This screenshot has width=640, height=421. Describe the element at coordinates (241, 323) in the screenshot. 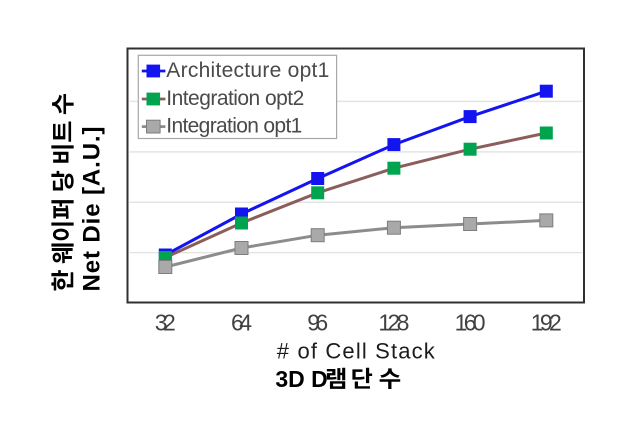

I see `svg-text: 64` at that location.